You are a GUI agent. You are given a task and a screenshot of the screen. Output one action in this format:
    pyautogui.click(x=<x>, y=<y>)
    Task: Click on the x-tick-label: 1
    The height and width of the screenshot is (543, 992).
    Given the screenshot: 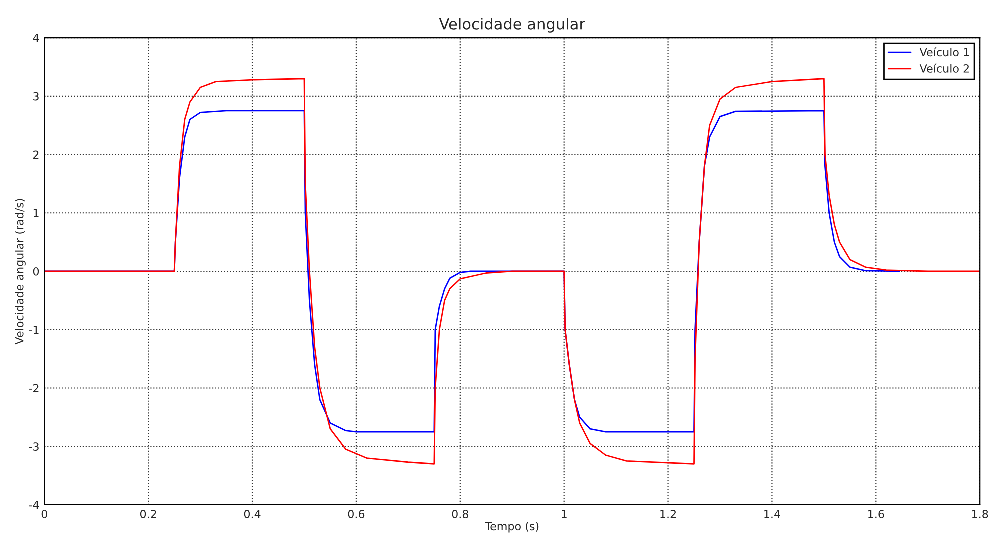 What is the action you would take?
    pyautogui.click(x=564, y=514)
    